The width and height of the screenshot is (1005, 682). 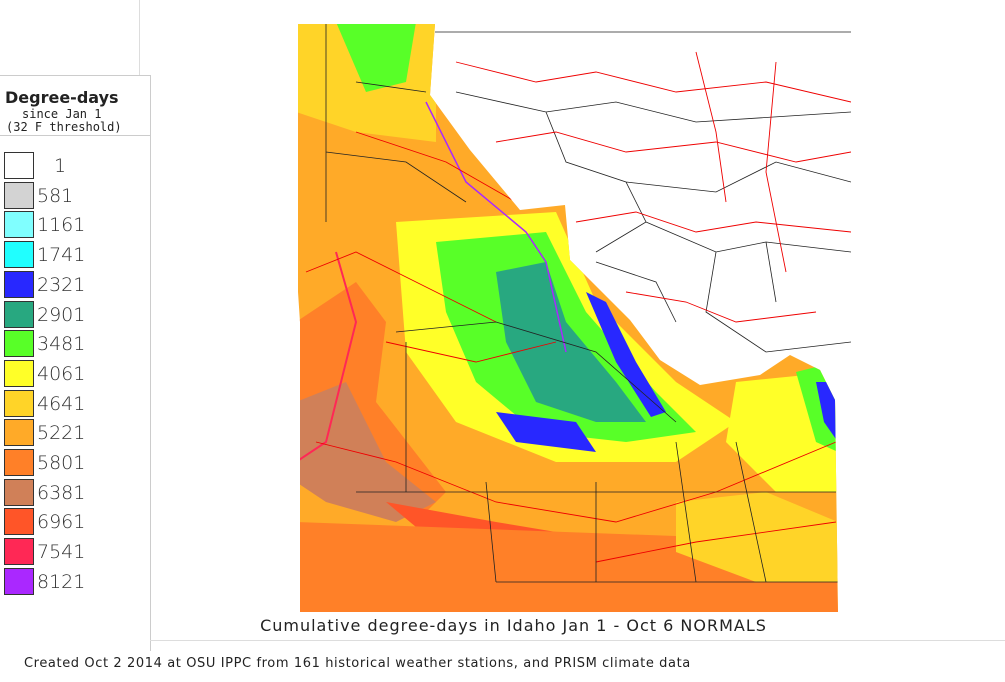 I want to click on legend-label: 2321, so click(x=61, y=284).